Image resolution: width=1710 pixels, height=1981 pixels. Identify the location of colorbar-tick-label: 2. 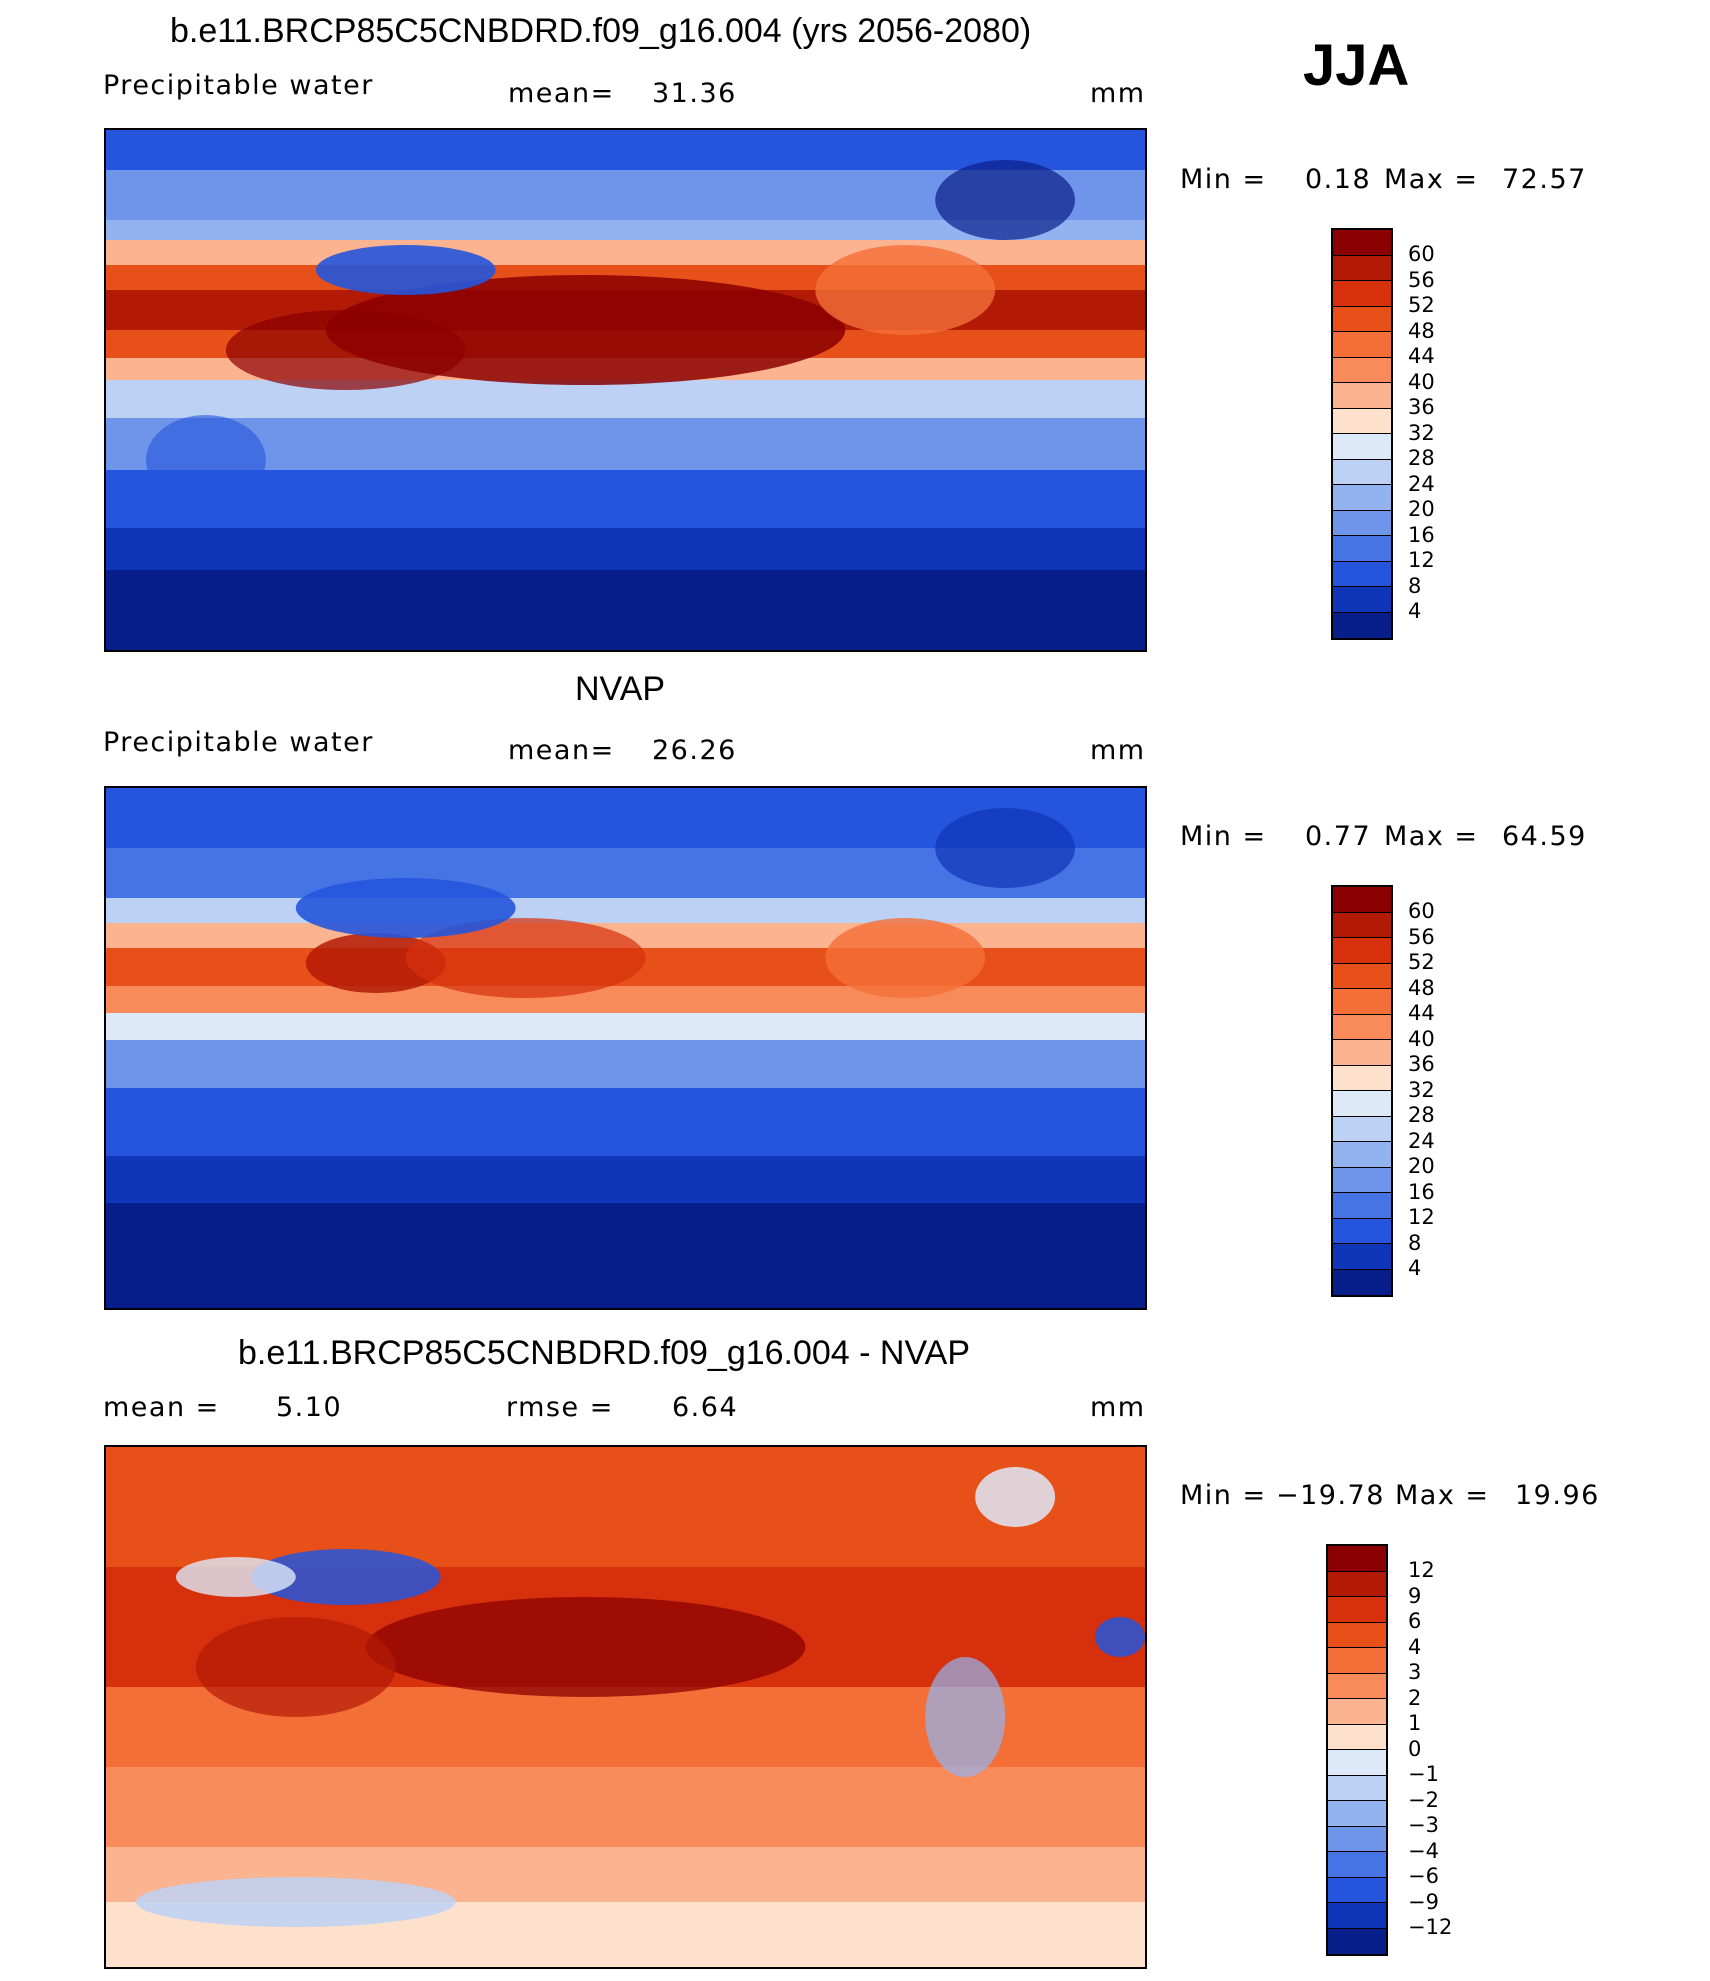
(1415, 1697).